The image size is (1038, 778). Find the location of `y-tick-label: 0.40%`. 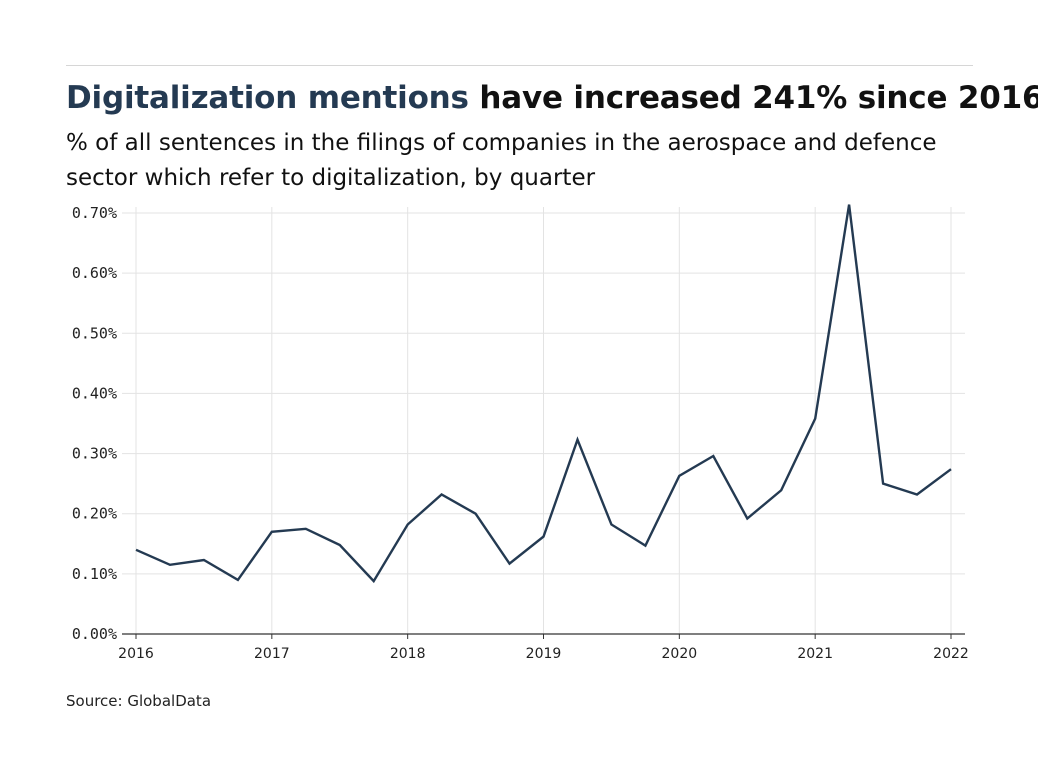

y-tick-label: 0.40% is located at coordinates (94, 393).